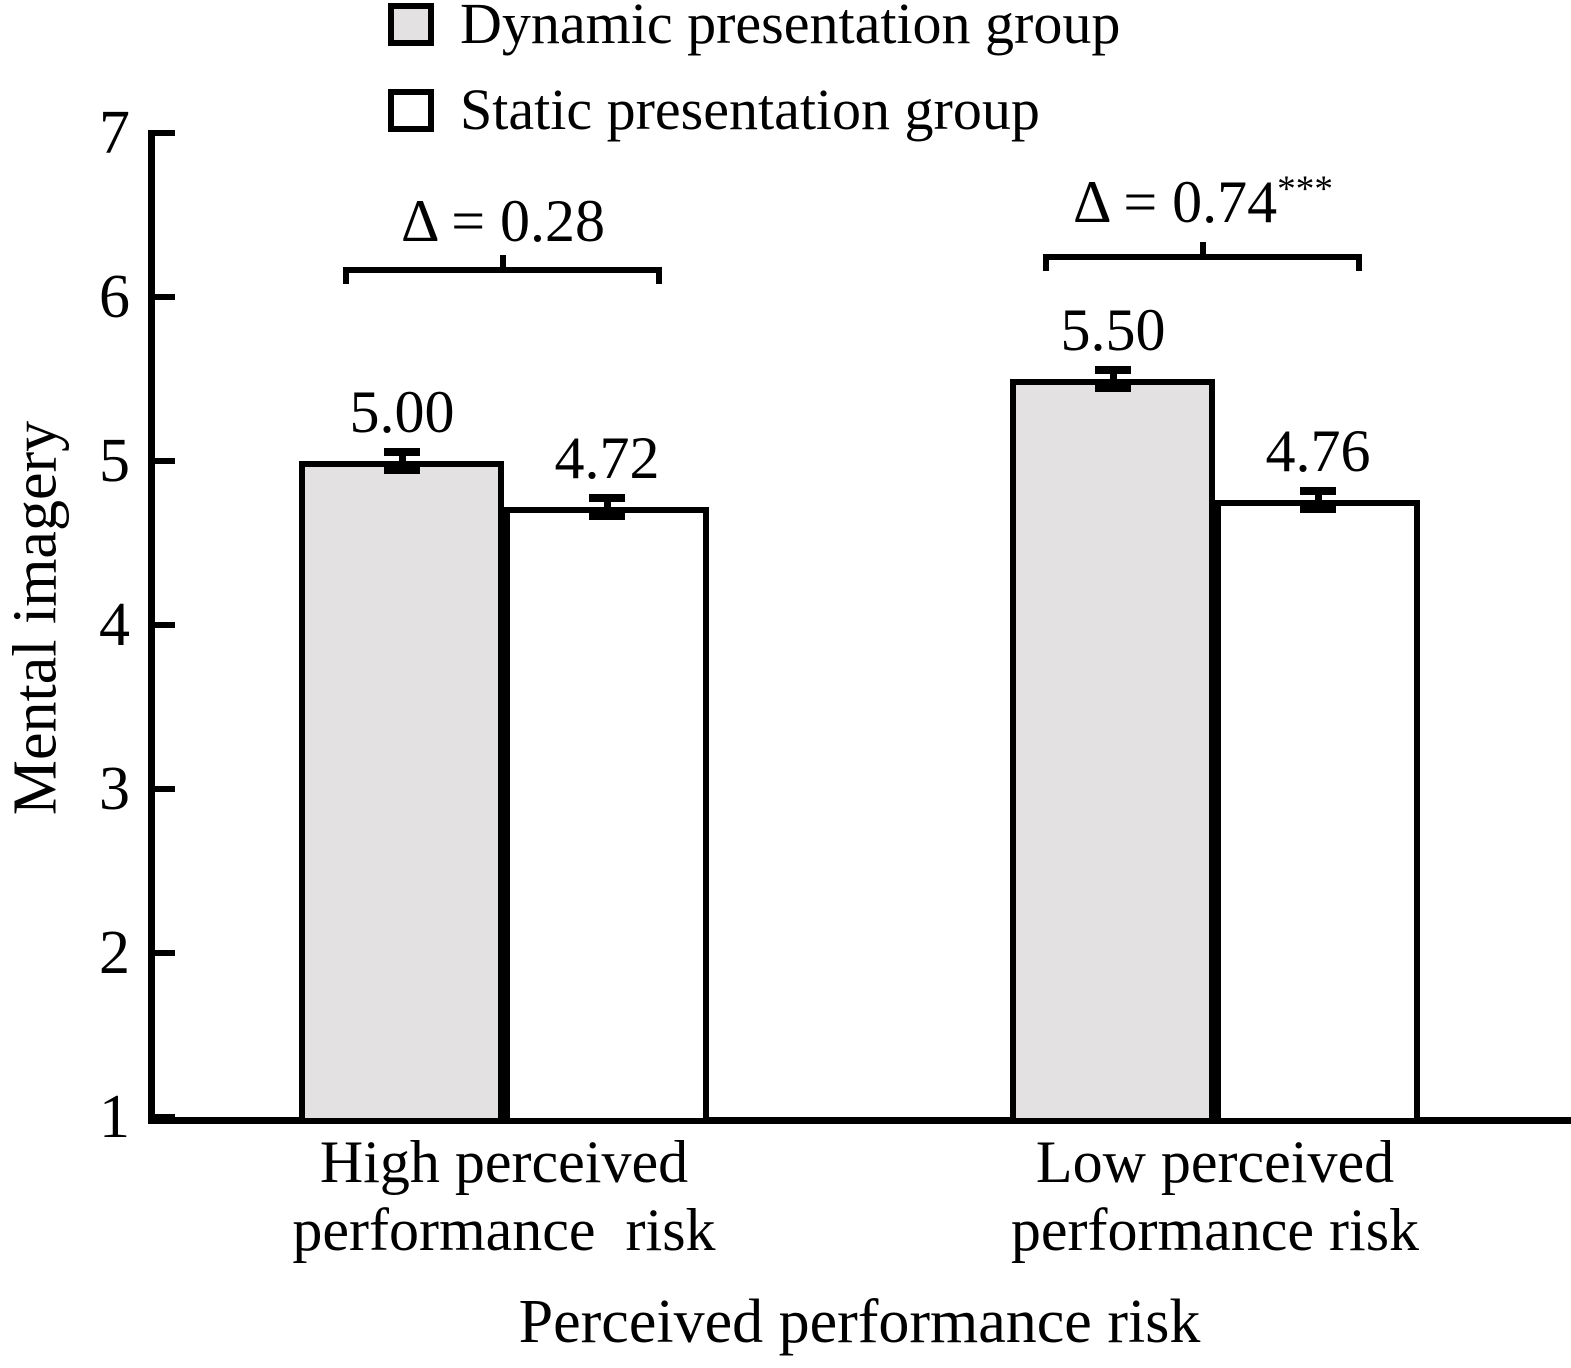 The image size is (1571, 1368). What do you see at coordinates (503, 221) in the screenshot?
I see `delta-annotation: Δ = 0.28` at bounding box center [503, 221].